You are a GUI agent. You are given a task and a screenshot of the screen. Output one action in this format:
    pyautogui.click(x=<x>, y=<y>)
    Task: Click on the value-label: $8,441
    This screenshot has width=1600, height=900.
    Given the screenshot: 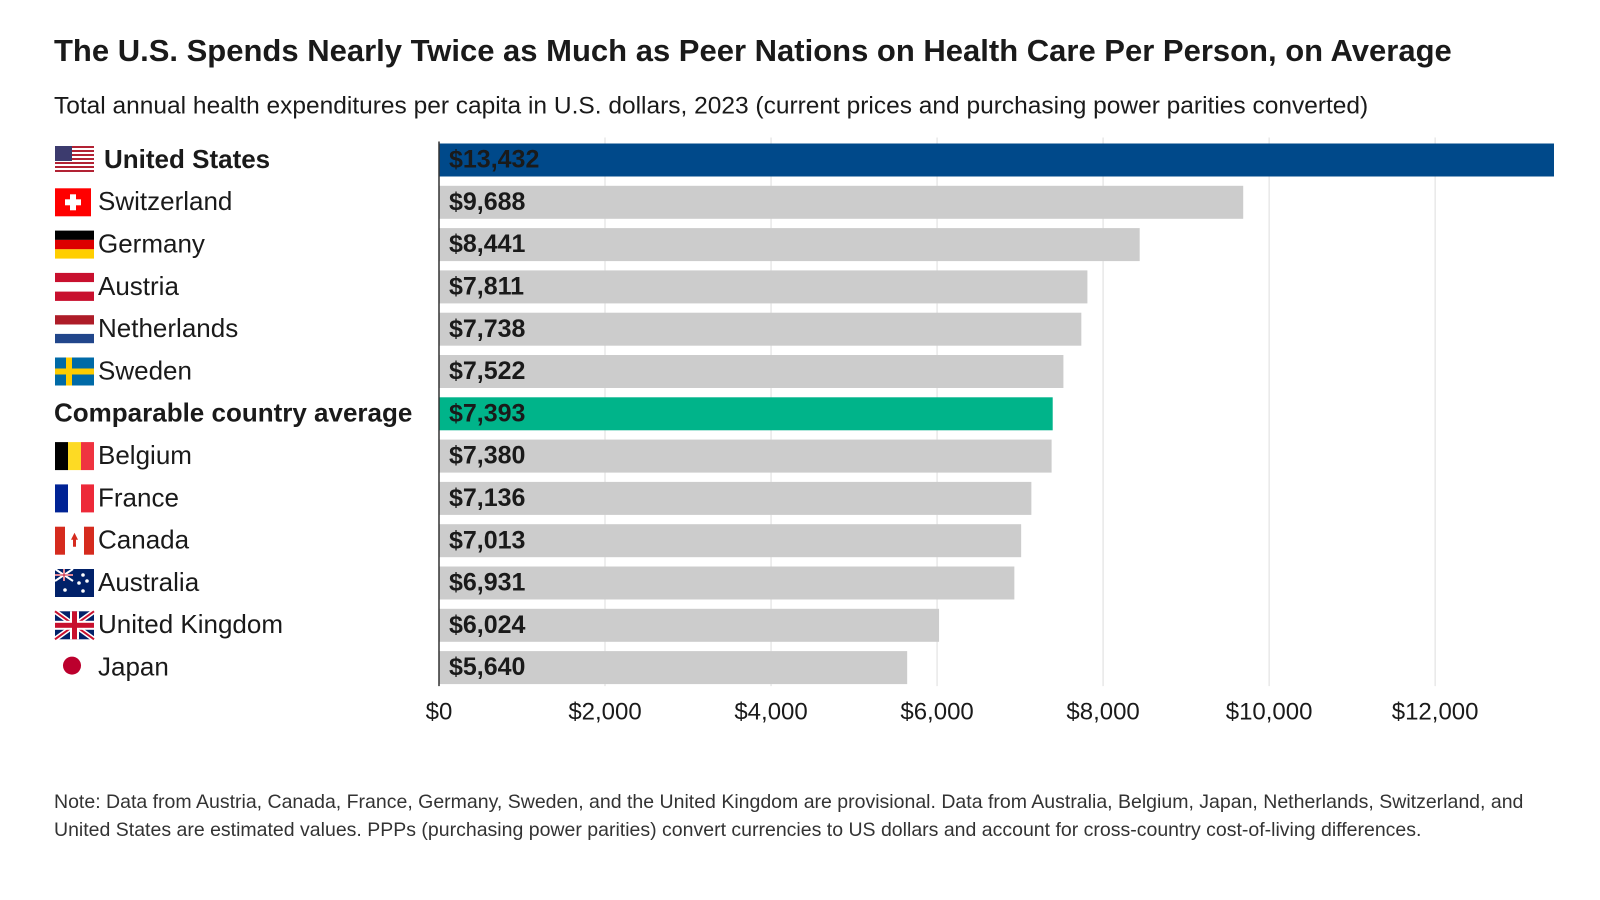 What is the action you would take?
    pyautogui.click(x=487, y=244)
    